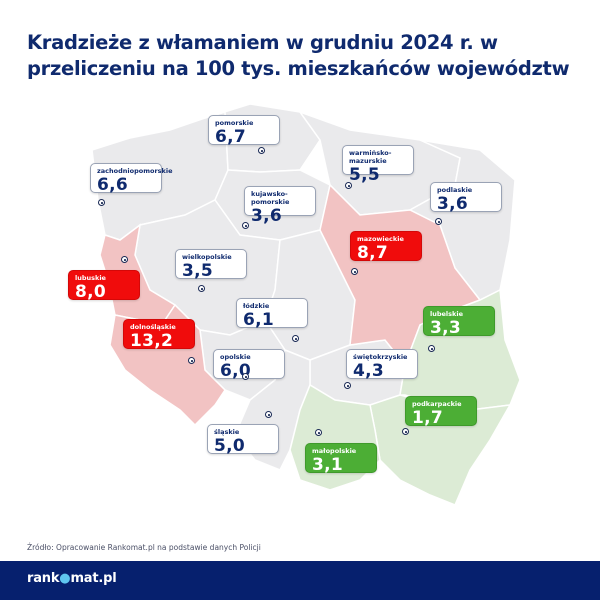 The image size is (600, 600). What do you see at coordinates (231, 137) in the screenshot?
I see `region-value: 6,7` at bounding box center [231, 137].